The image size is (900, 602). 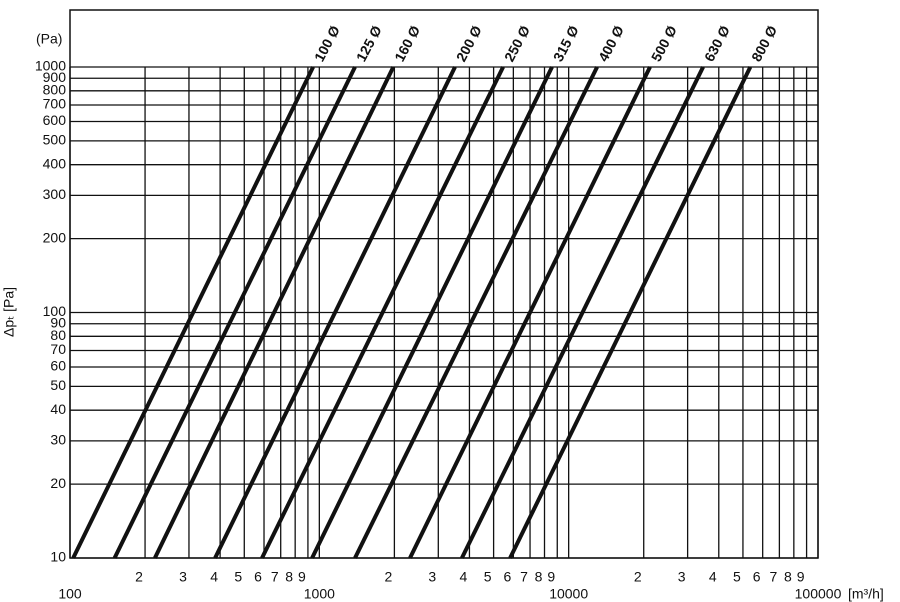 What do you see at coordinates (58, 557) in the screenshot?
I see `y-tick-label: 10` at bounding box center [58, 557].